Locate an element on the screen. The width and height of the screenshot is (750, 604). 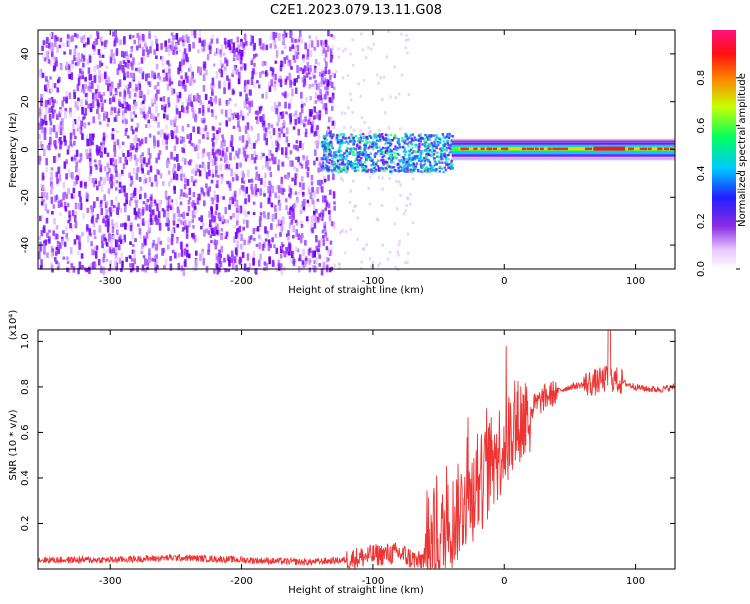
snr-x-label: Height of straight line (km) is located at coordinates (356, 590).